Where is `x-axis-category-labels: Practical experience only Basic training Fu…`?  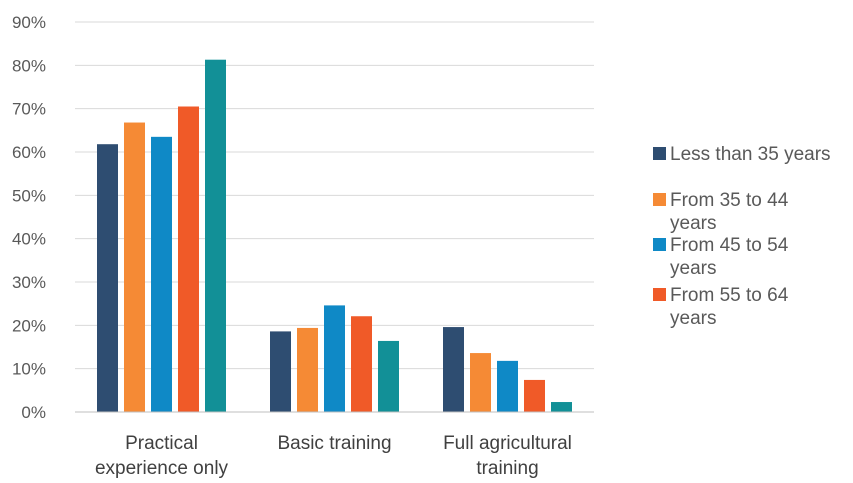
x-axis-category-labels: Practical experience only Basic training Fu… is located at coordinates (333, 456).